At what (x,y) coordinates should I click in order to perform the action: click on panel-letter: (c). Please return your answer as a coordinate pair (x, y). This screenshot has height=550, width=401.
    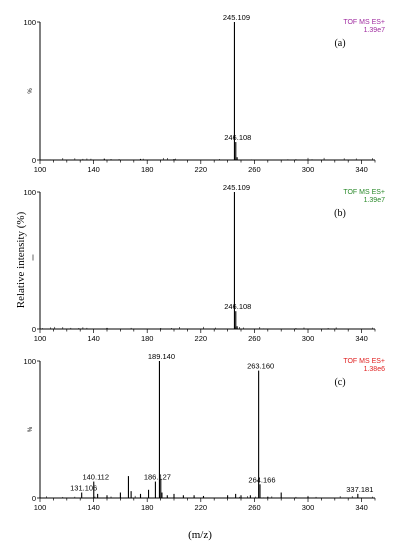
    Looking at the image, I should click on (339, 382).